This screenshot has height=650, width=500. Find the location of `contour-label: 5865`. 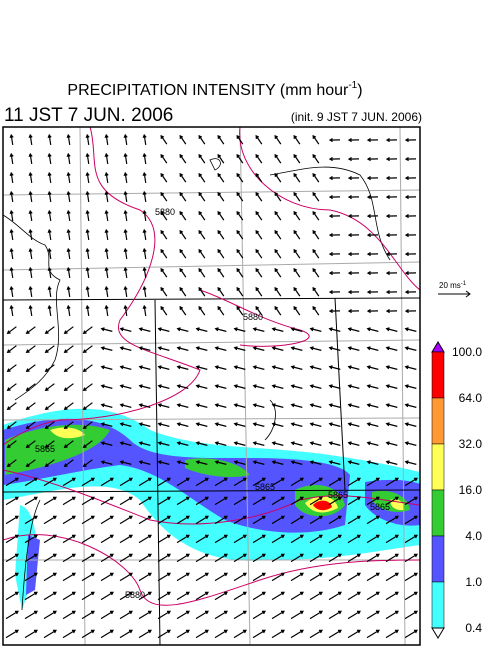

contour-label: 5865 is located at coordinates (45, 449).